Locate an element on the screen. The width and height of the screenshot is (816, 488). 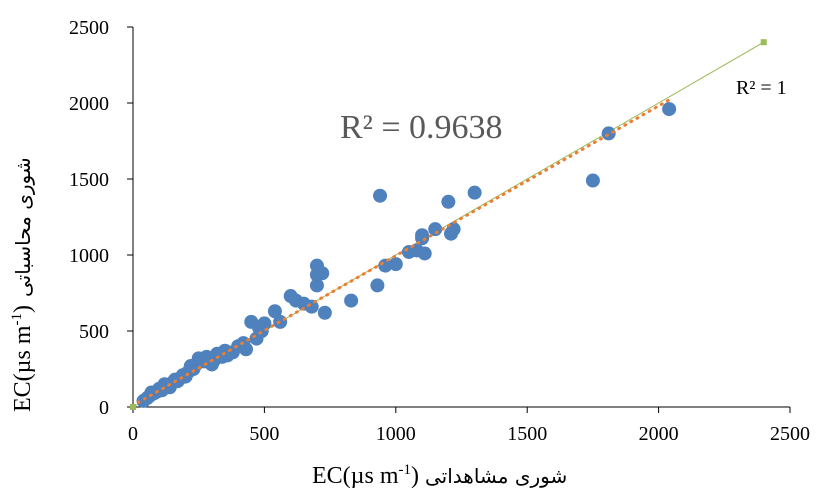
y-axis-title-text: EC(µs m is located at coordinates (23, 368).